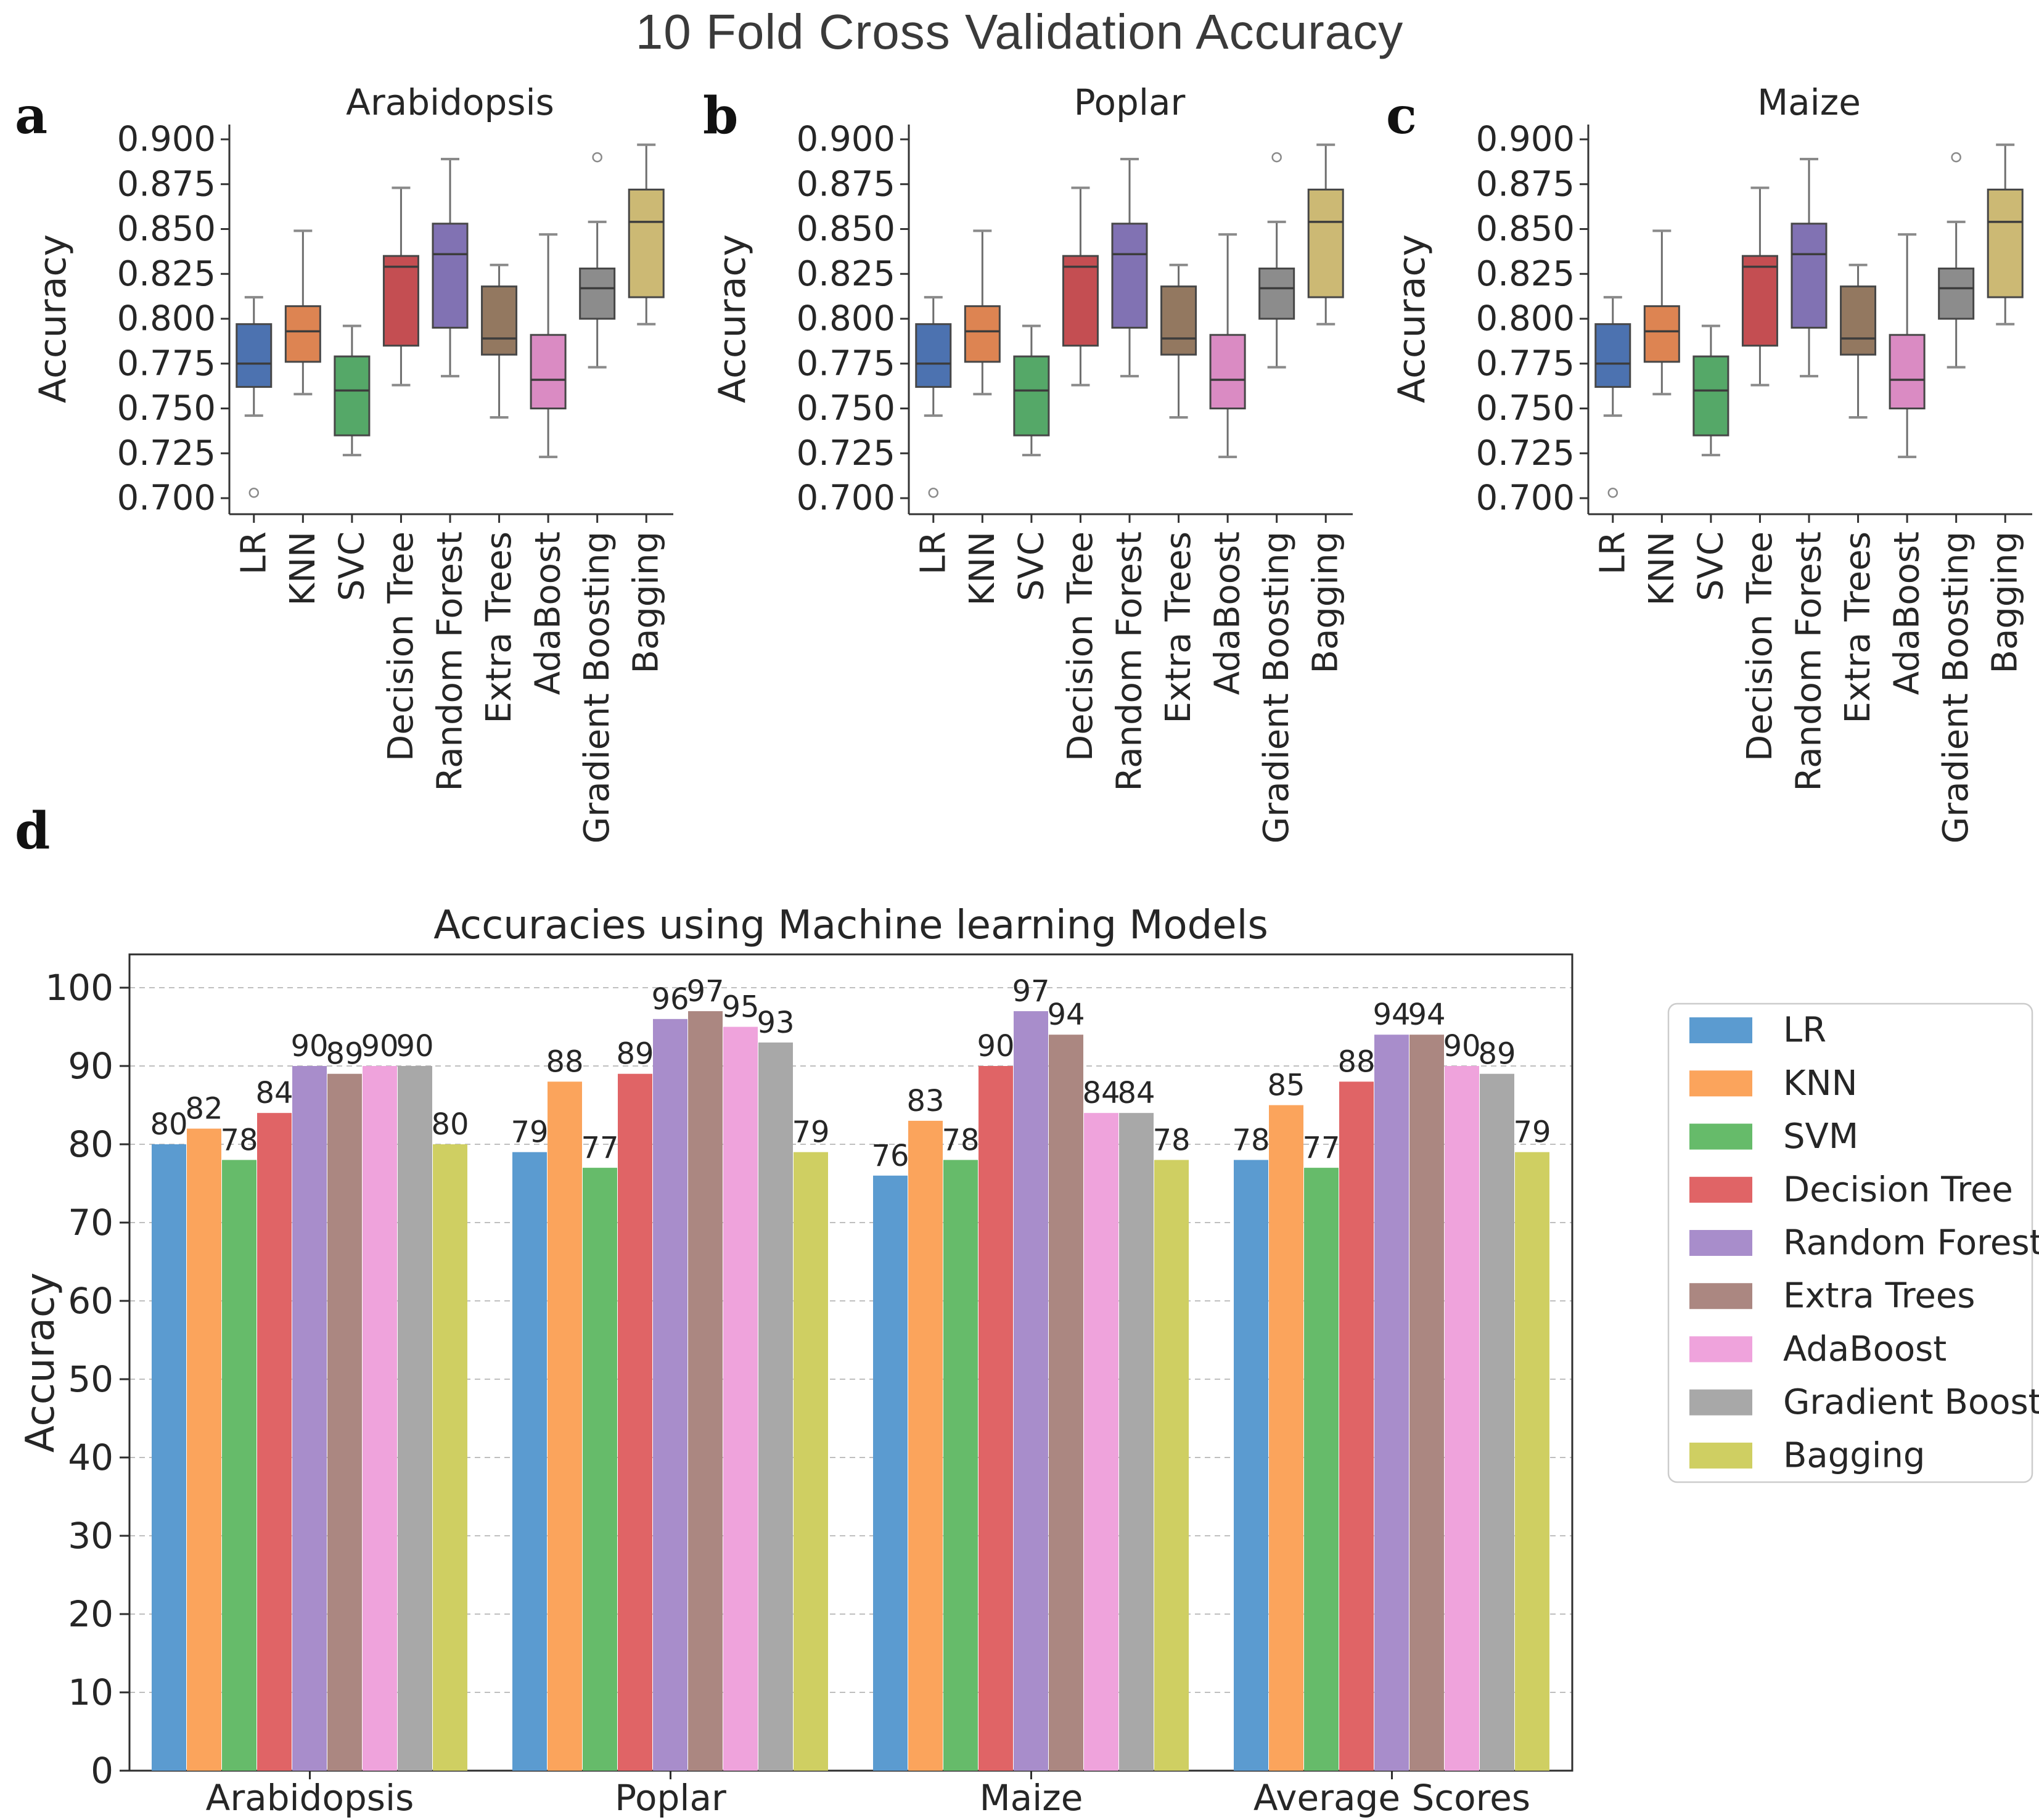 The width and height of the screenshot is (2039, 1820). Describe the element at coordinates (1721, 1243) in the screenshot. I see `legend-swatch-random-forest` at that location.